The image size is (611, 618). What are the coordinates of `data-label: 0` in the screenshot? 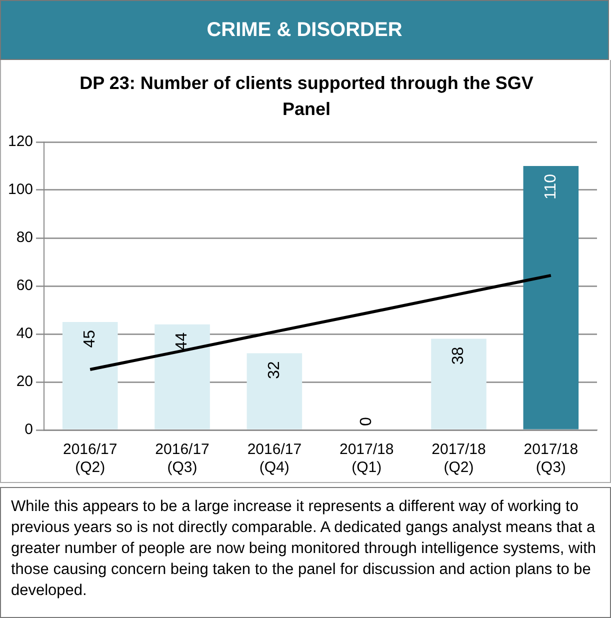 It's located at (366, 421).